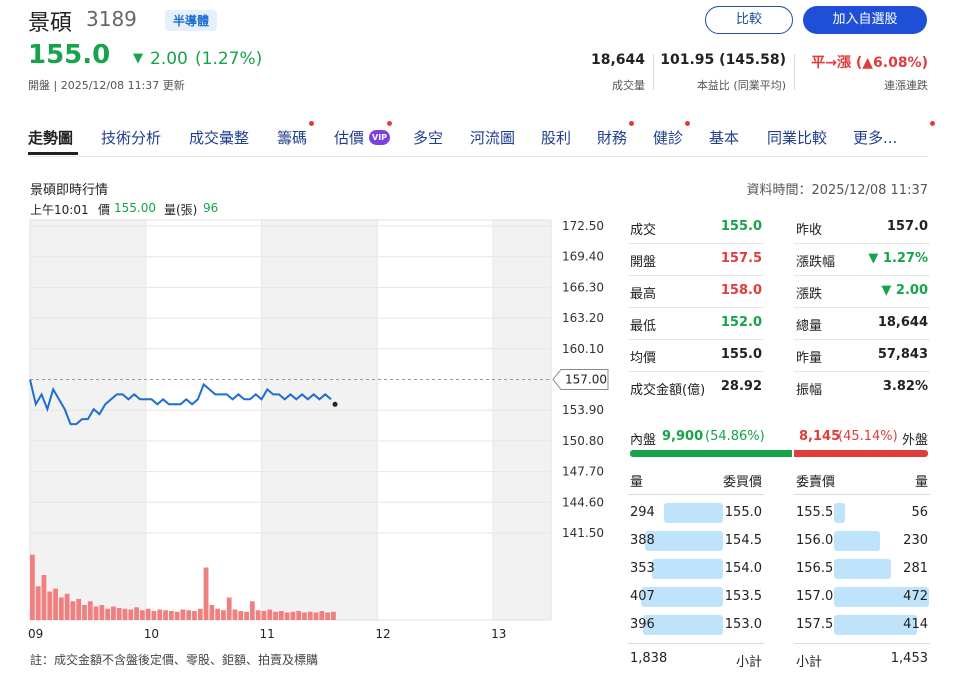  I want to click on tab: 股利, so click(556, 138).